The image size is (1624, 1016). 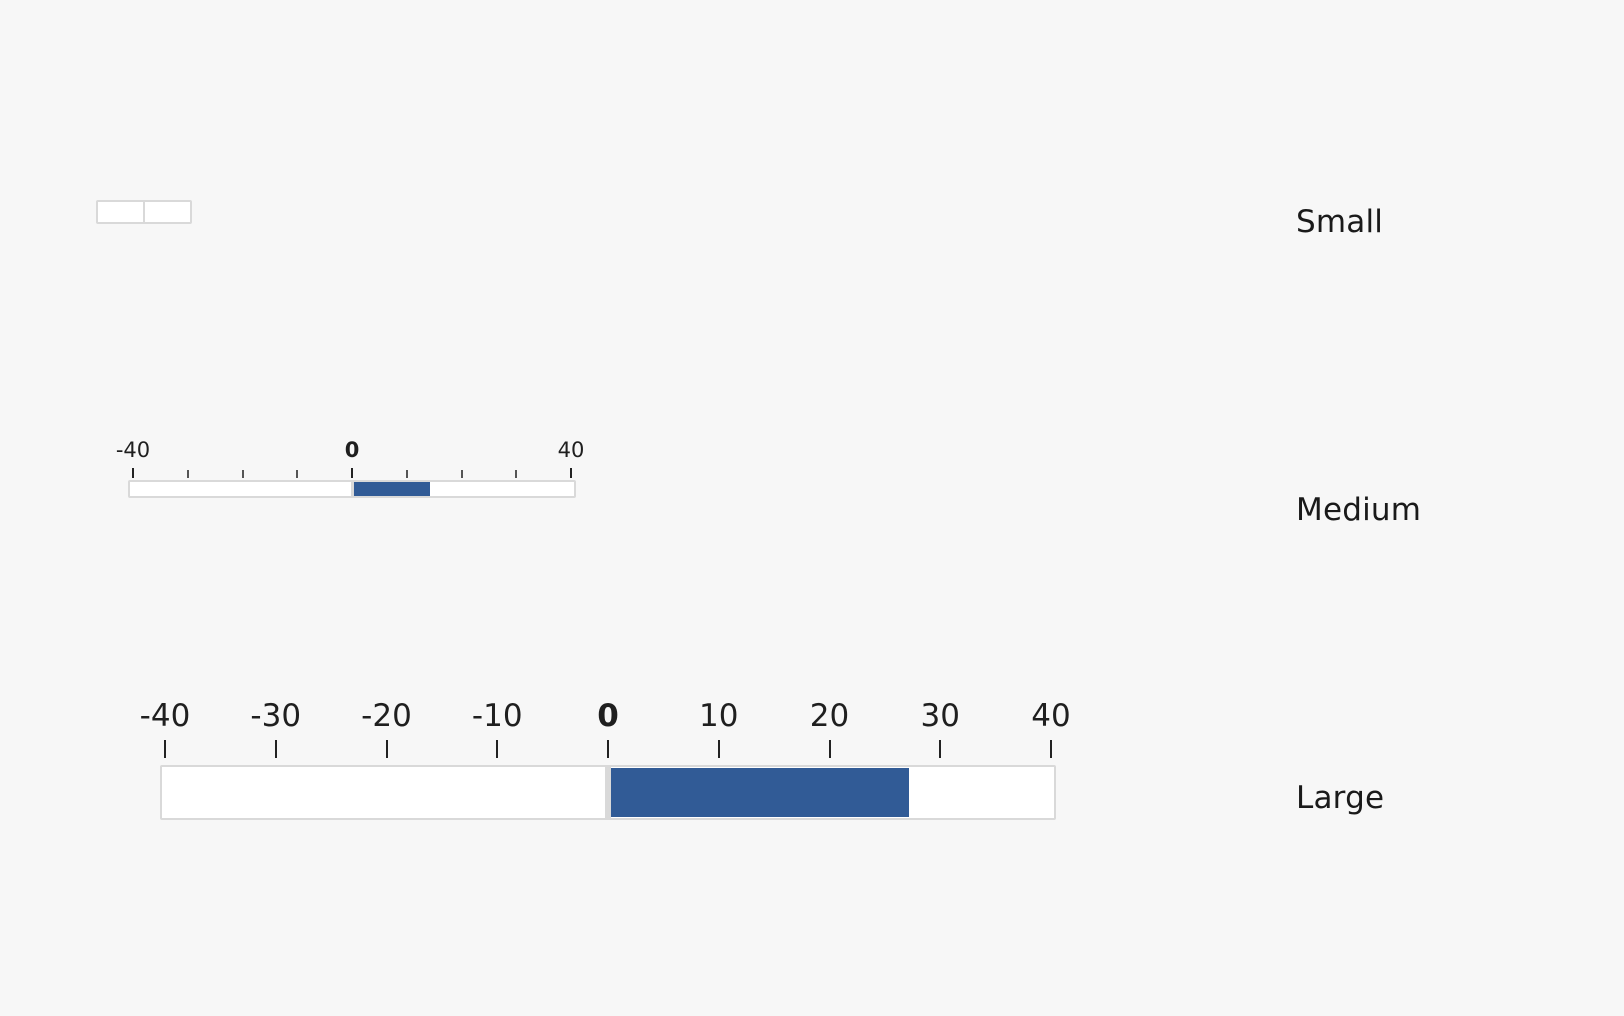 I want to click on large-gauge: -40 -30 -20 -10 0 10 20 30 40, so click(x=605, y=763).